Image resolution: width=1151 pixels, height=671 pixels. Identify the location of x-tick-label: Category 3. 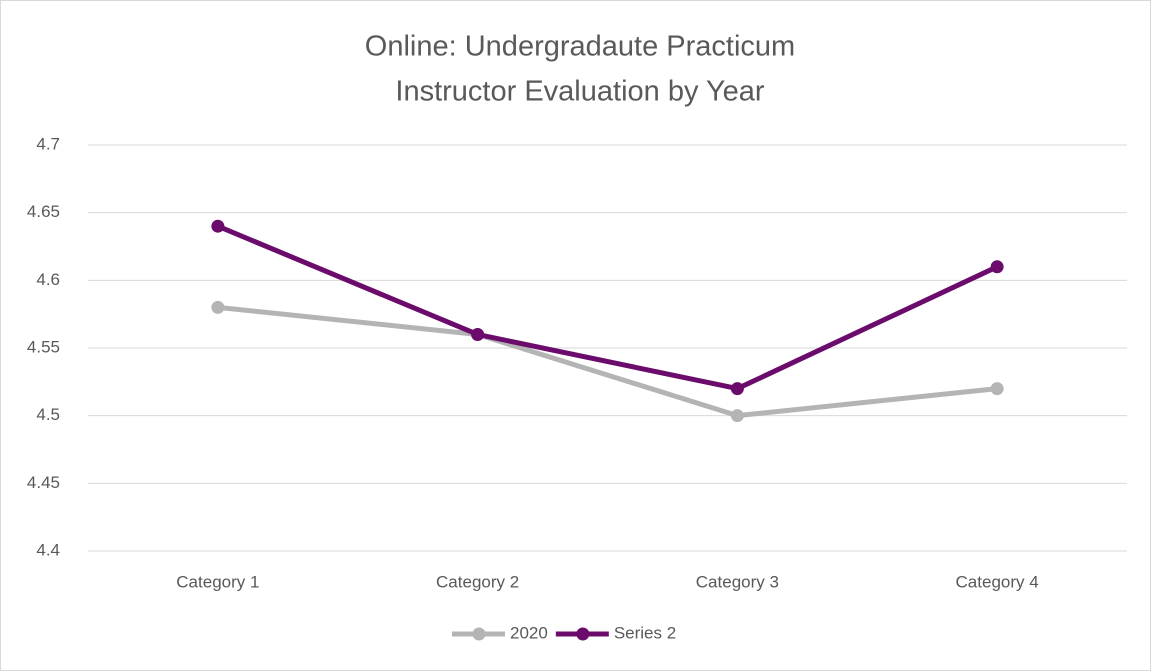
(737, 581).